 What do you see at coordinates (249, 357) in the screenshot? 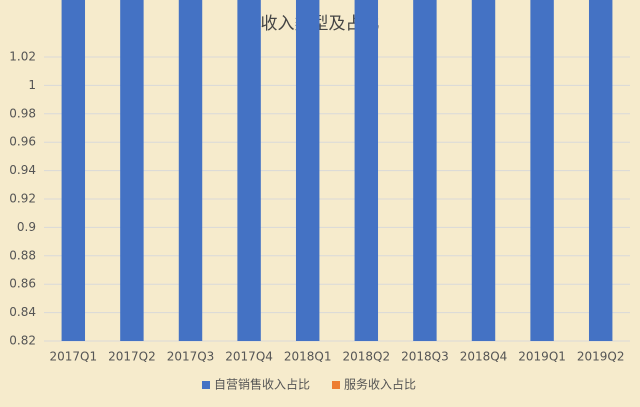
I see `x-tick-label: 2017Q4` at bounding box center [249, 357].